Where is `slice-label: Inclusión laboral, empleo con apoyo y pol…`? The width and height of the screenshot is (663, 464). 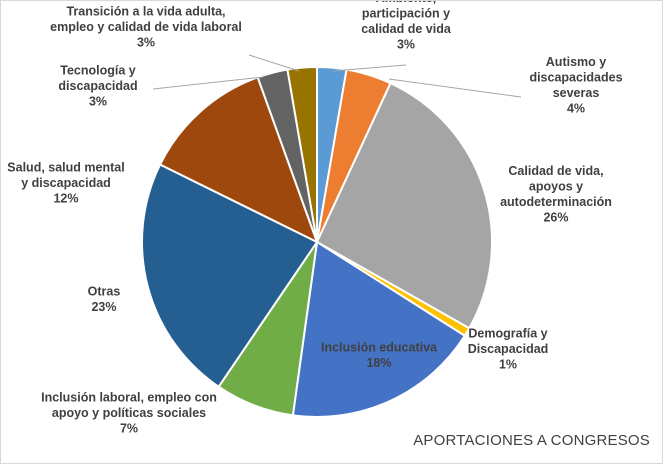
slice-label: Inclusión laboral, empleo con apoyo y pol… is located at coordinates (129, 413).